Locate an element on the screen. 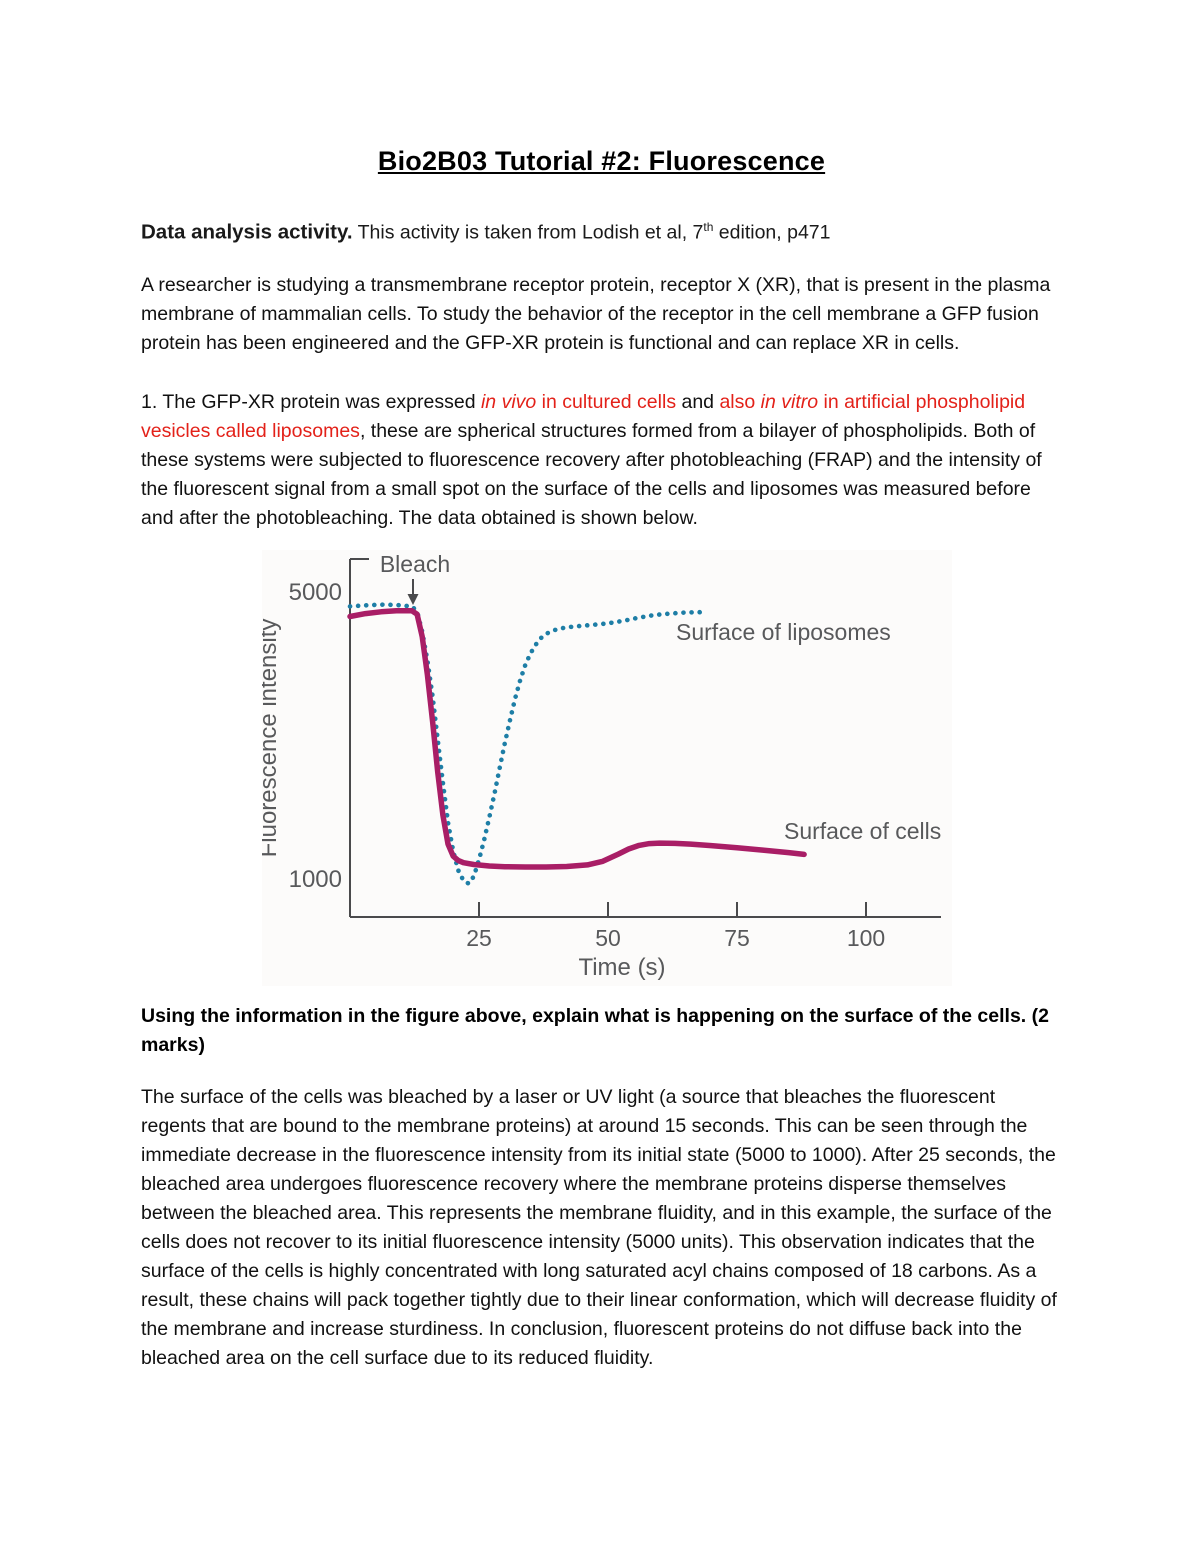 Image resolution: width=1200 pixels, height=1553 pixels. x-tick-100: 100 is located at coordinates (866, 938).